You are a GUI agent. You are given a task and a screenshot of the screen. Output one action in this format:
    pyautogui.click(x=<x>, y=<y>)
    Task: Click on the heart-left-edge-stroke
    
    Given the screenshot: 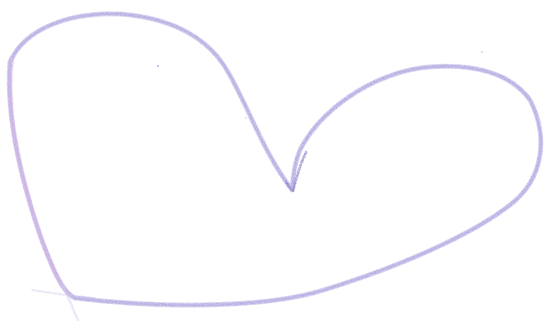 What is the action you would take?
    pyautogui.click(x=39, y=176)
    